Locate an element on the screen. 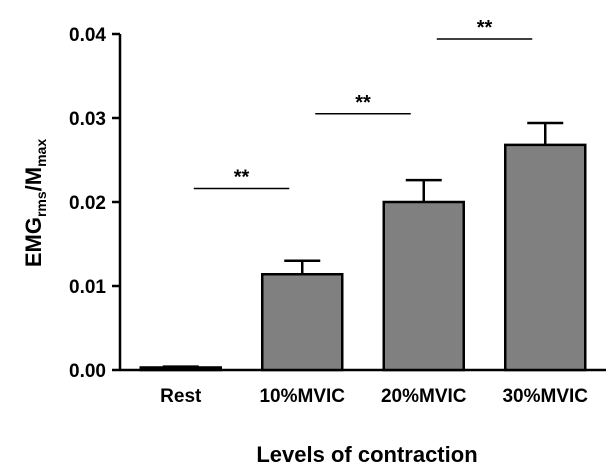 The width and height of the screenshot is (613, 466). y-tick-label: 0.02 is located at coordinates (87, 203).